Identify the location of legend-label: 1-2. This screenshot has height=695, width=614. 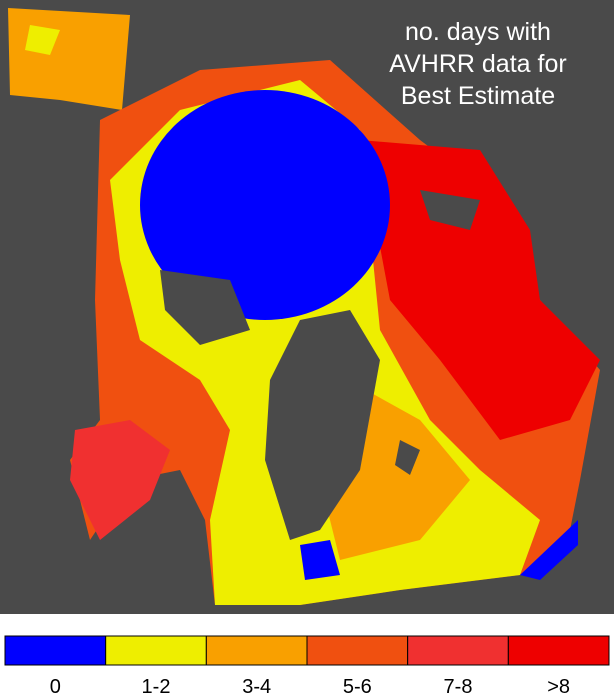
(156, 685).